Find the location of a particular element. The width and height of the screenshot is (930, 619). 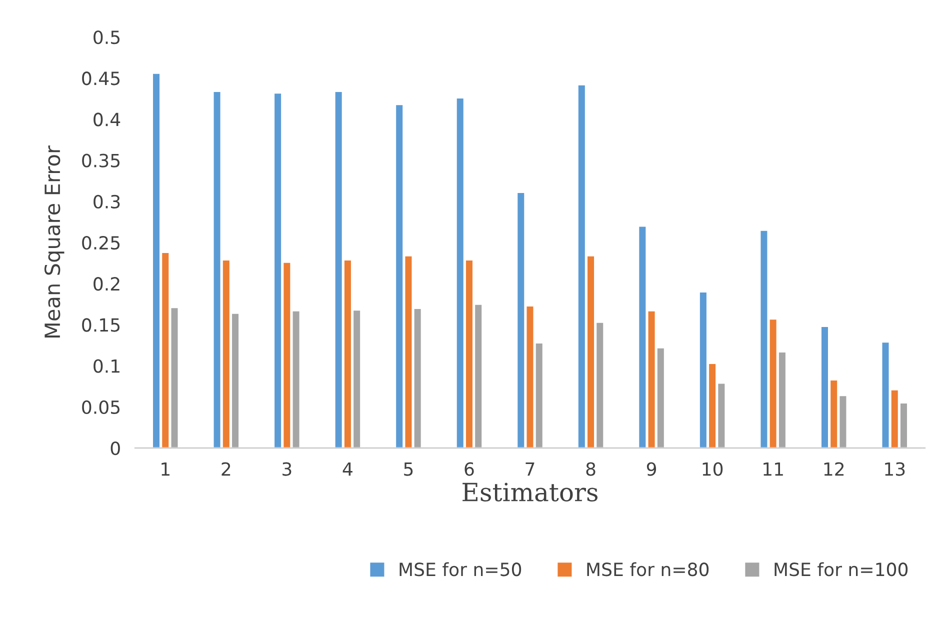

y-tick-label: 0.35 is located at coordinates (101, 161).